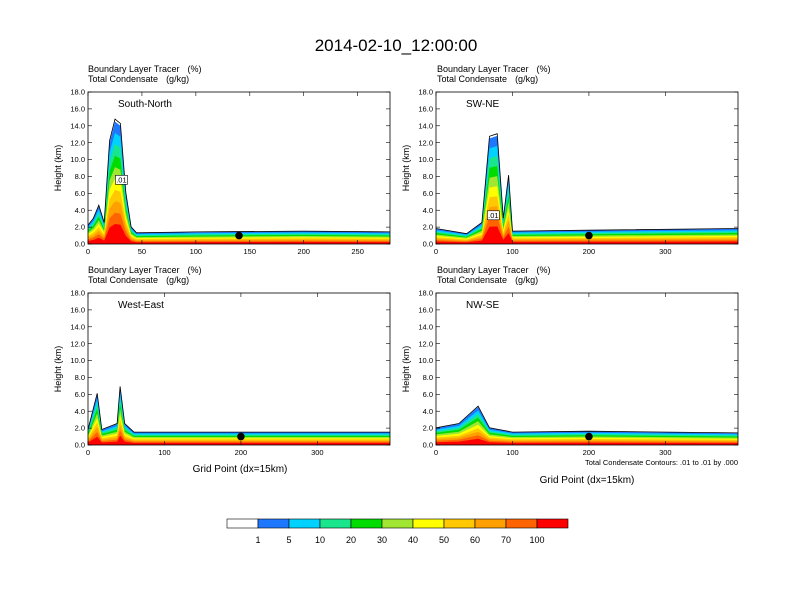  I want to click on panel-label: SW-NE, so click(482, 104).